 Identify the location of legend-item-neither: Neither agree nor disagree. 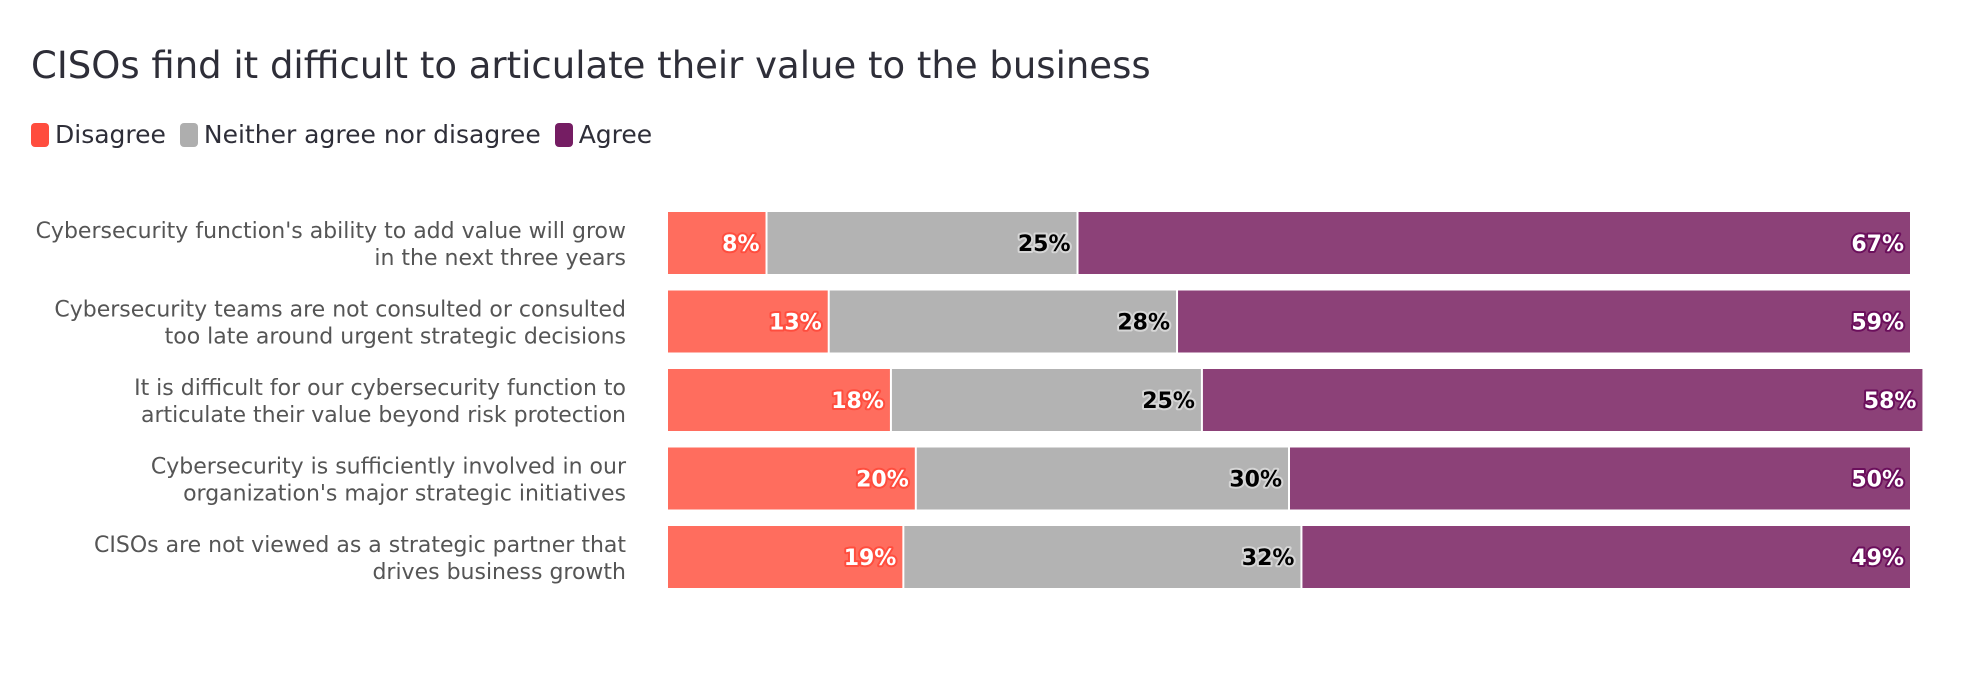
(360, 134).